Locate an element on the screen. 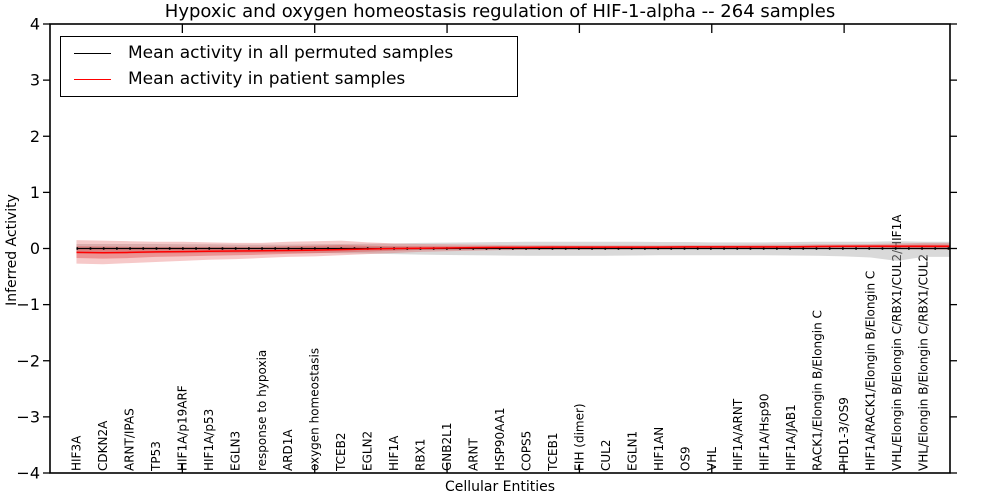 The height and width of the screenshot is (500, 1000). x-tick-label: PHD1-3/OS9 is located at coordinates (844, 434).